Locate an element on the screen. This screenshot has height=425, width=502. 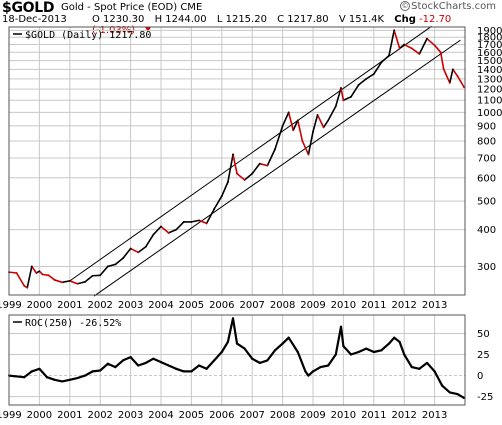
brand-watermark: © StockCharts.com is located at coordinates (448, 6).